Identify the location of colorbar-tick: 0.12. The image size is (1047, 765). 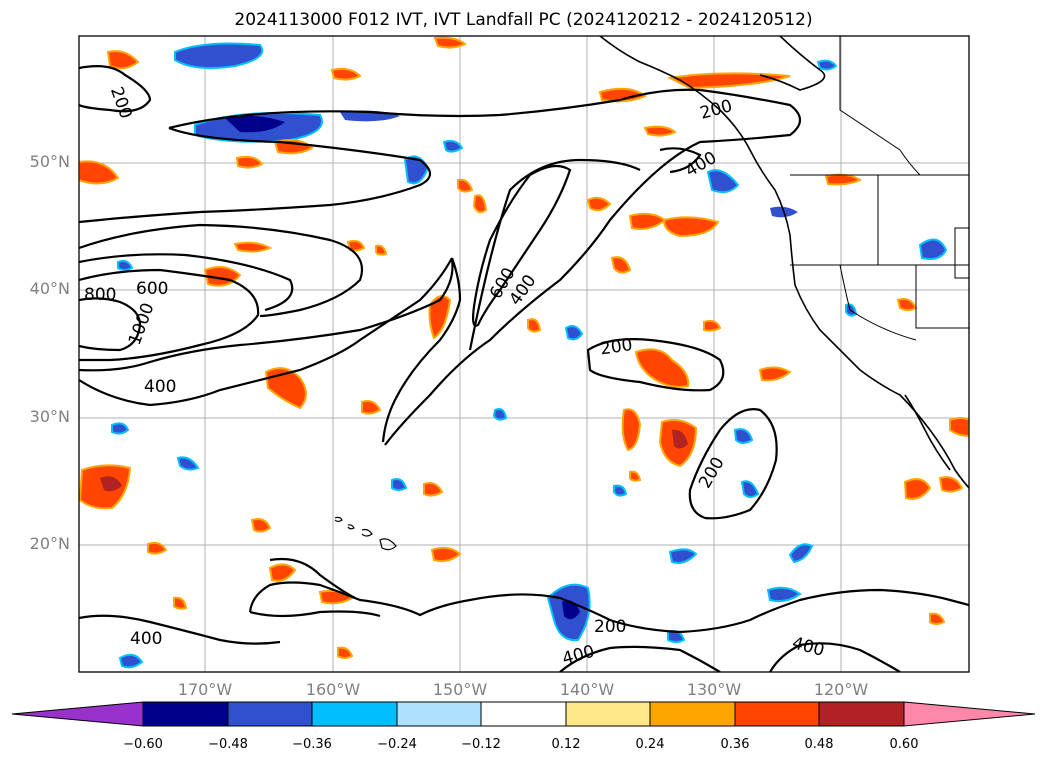
(566, 744).